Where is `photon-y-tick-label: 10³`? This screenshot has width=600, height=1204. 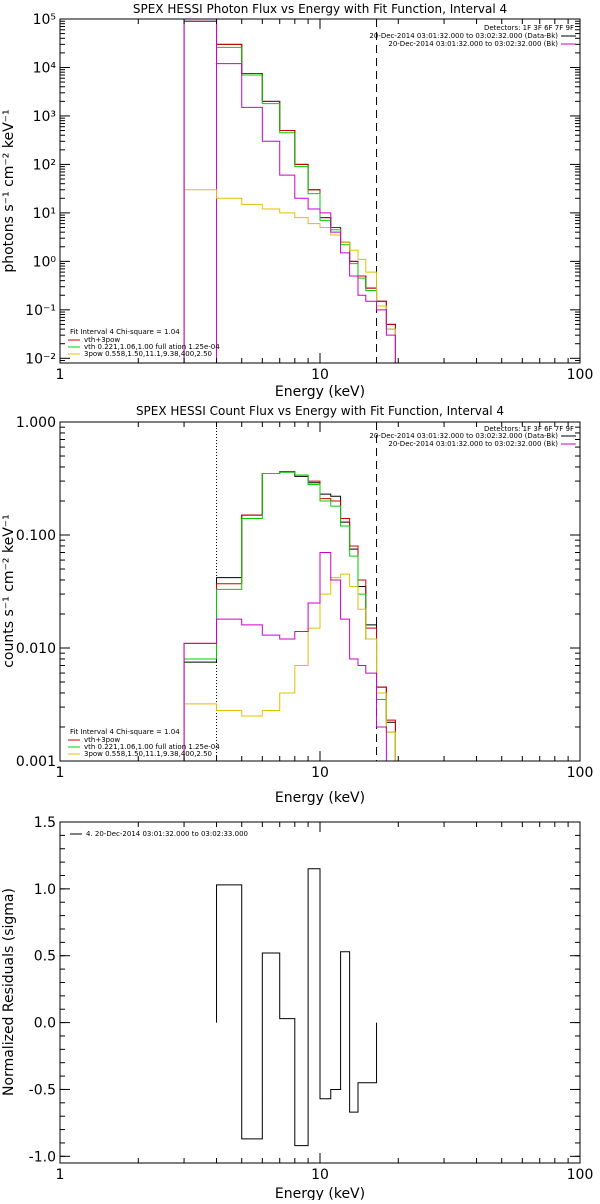
photon-y-tick-label: 10³ is located at coordinates (44, 117).